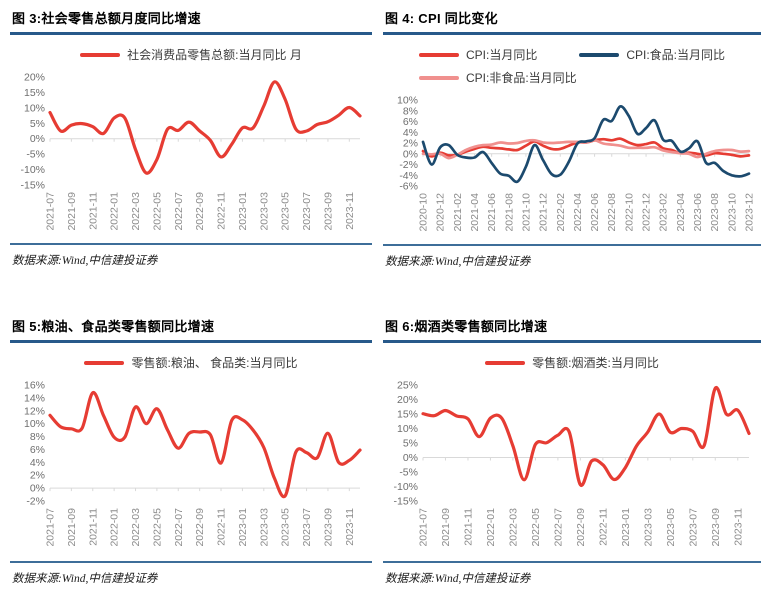 The height and width of the screenshot is (606, 771). Describe the element at coordinates (526, 212) in the screenshot. I see `x-axis-tick-label: 2021-10` at that location.